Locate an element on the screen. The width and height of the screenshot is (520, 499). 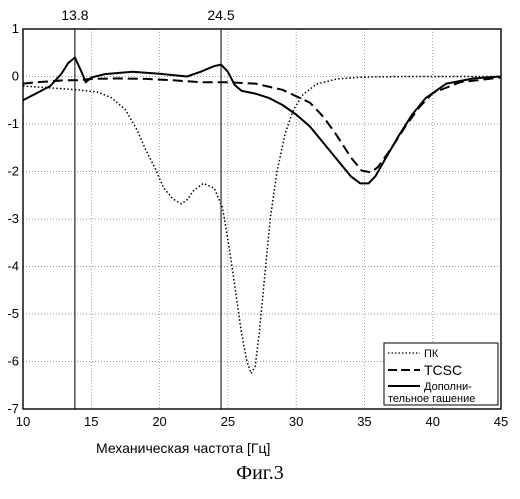
y-tick-label: 1 is located at coordinates (15, 28).